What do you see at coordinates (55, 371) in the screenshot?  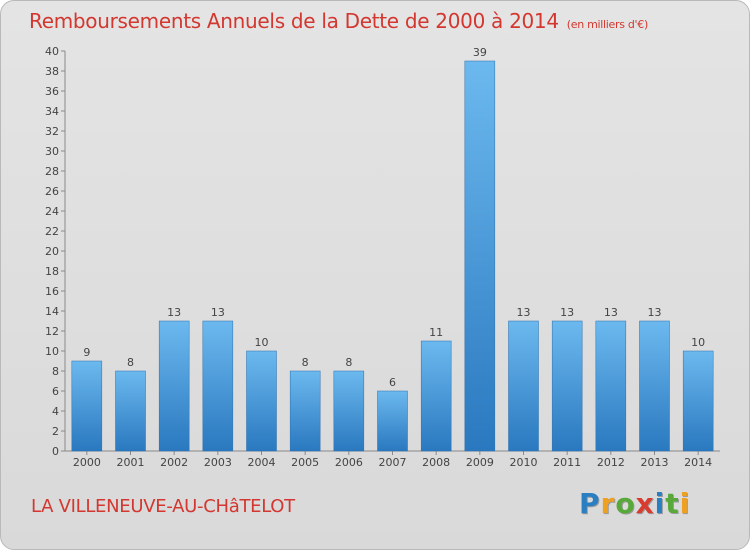 I see `y-tick-label: 8` at bounding box center [55, 371].